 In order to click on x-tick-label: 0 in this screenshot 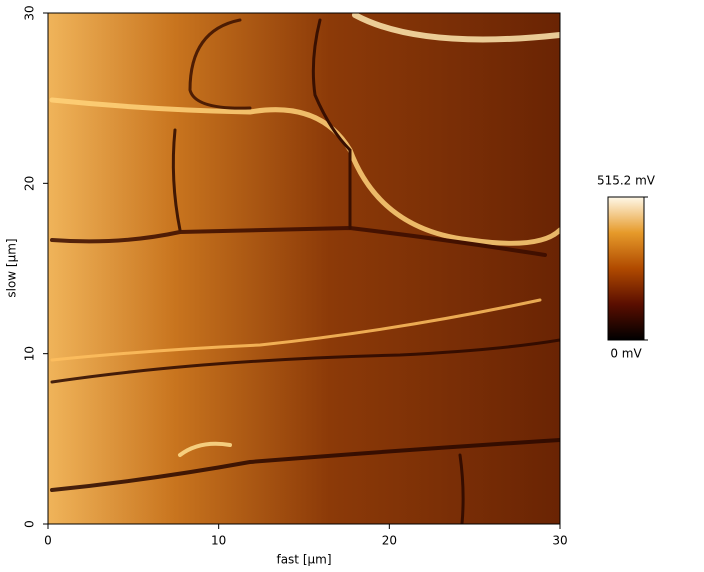, I will do `click(48, 541)`.